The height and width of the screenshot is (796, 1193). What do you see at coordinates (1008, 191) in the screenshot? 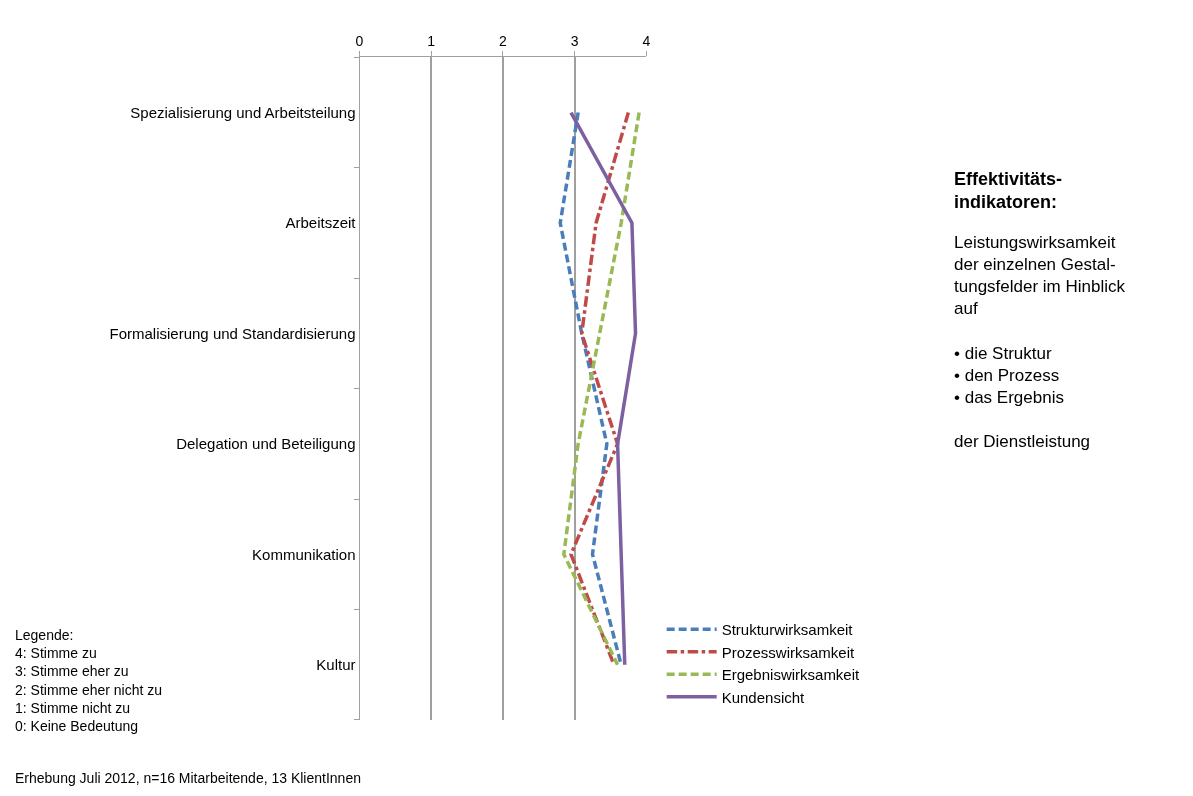
I see `text: Effektivitäts- indikatoren:` at bounding box center [1008, 191].